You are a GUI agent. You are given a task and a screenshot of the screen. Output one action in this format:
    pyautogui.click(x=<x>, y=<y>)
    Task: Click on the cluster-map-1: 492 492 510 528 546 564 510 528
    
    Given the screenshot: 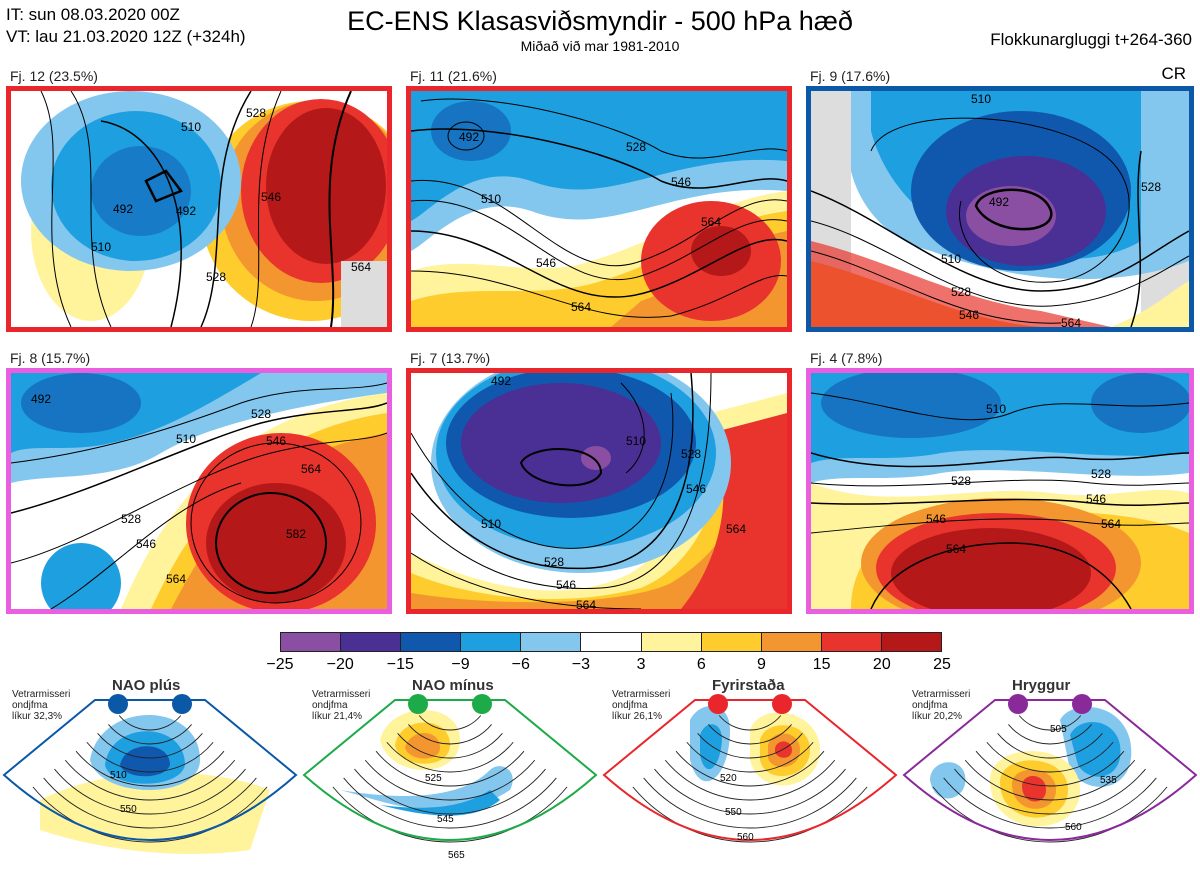 What is the action you would take?
    pyautogui.click(x=199, y=209)
    